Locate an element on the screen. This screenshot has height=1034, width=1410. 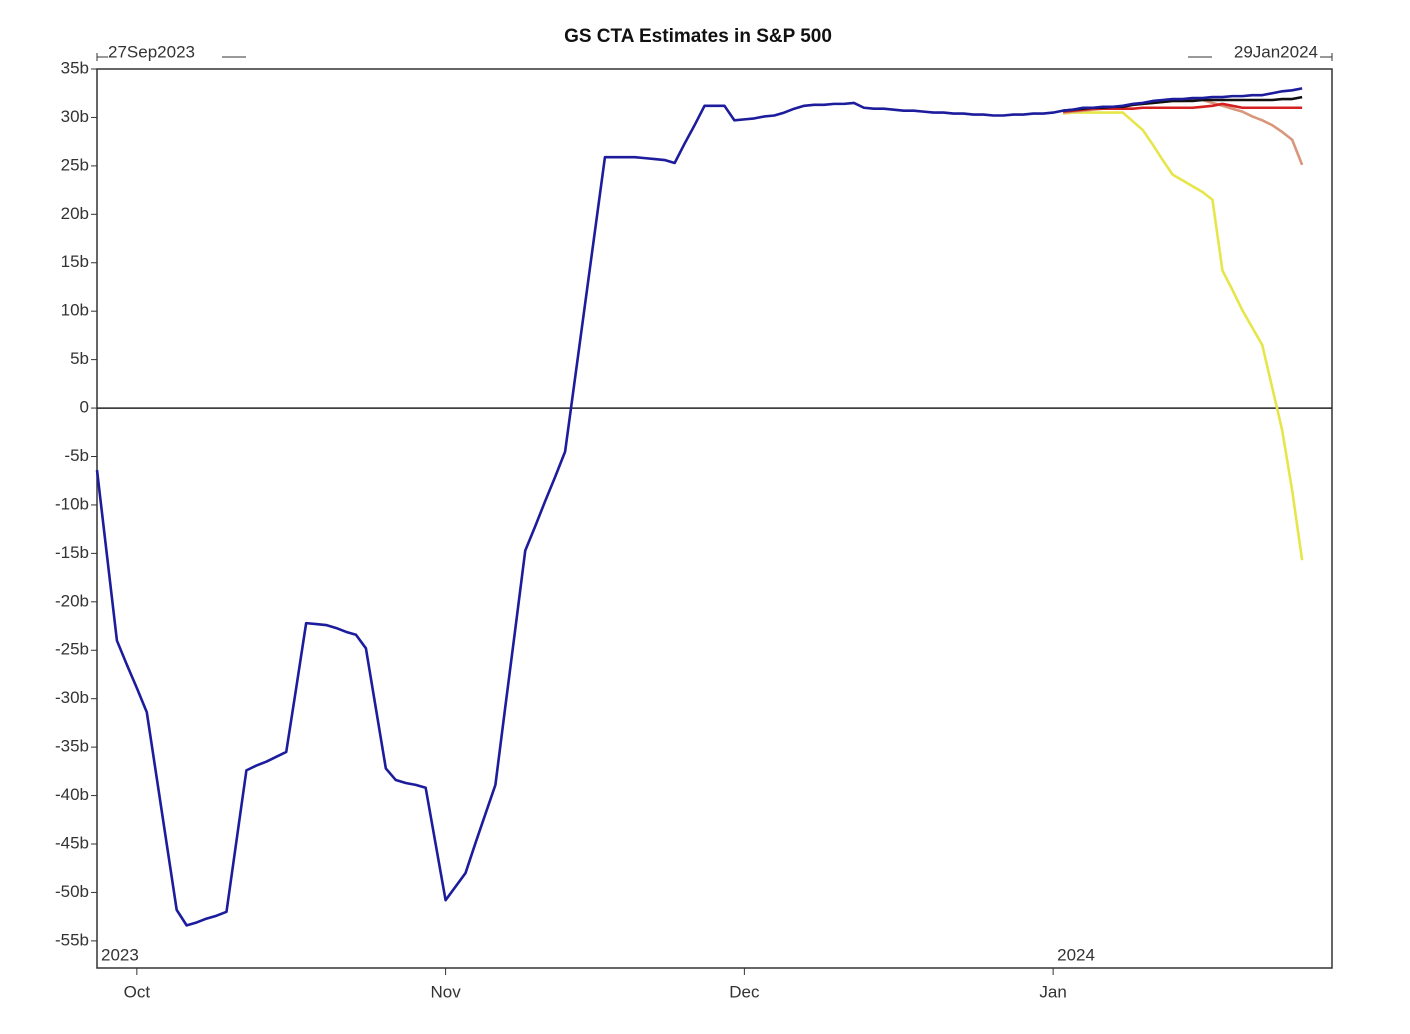
x-tick-label: Jan is located at coordinates (1052, 991).